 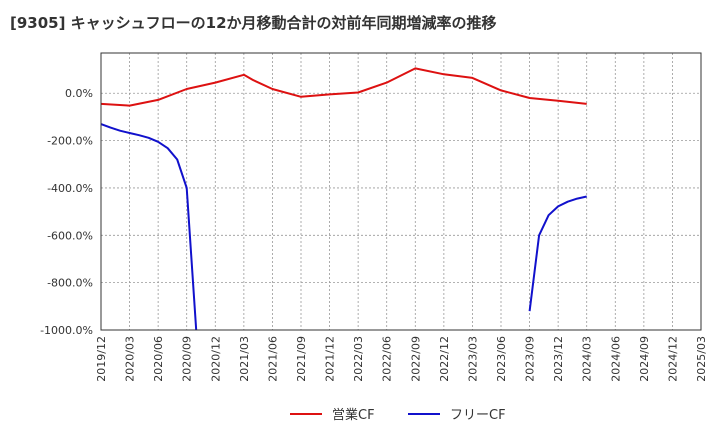 What do you see at coordinates (130, 359) in the screenshot?
I see `x-tick-label: 2020/03` at bounding box center [130, 359].